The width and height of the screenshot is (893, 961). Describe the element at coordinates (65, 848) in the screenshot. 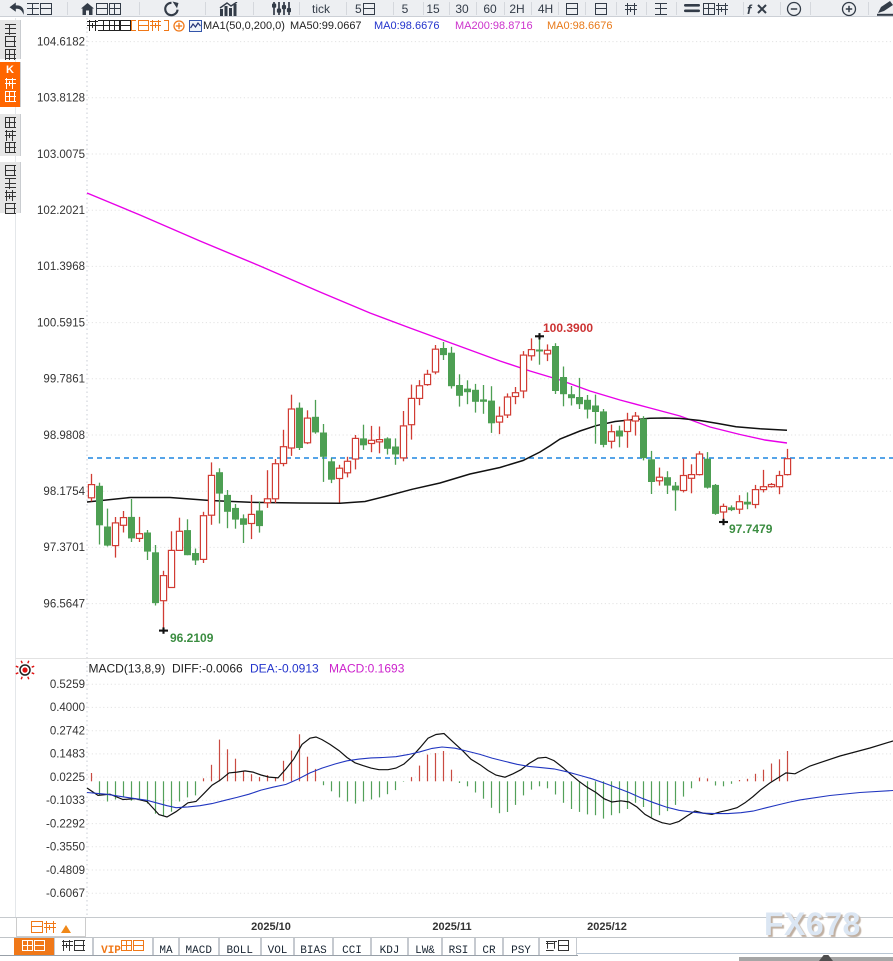

I see `svg-text: -0.3550` at that location.